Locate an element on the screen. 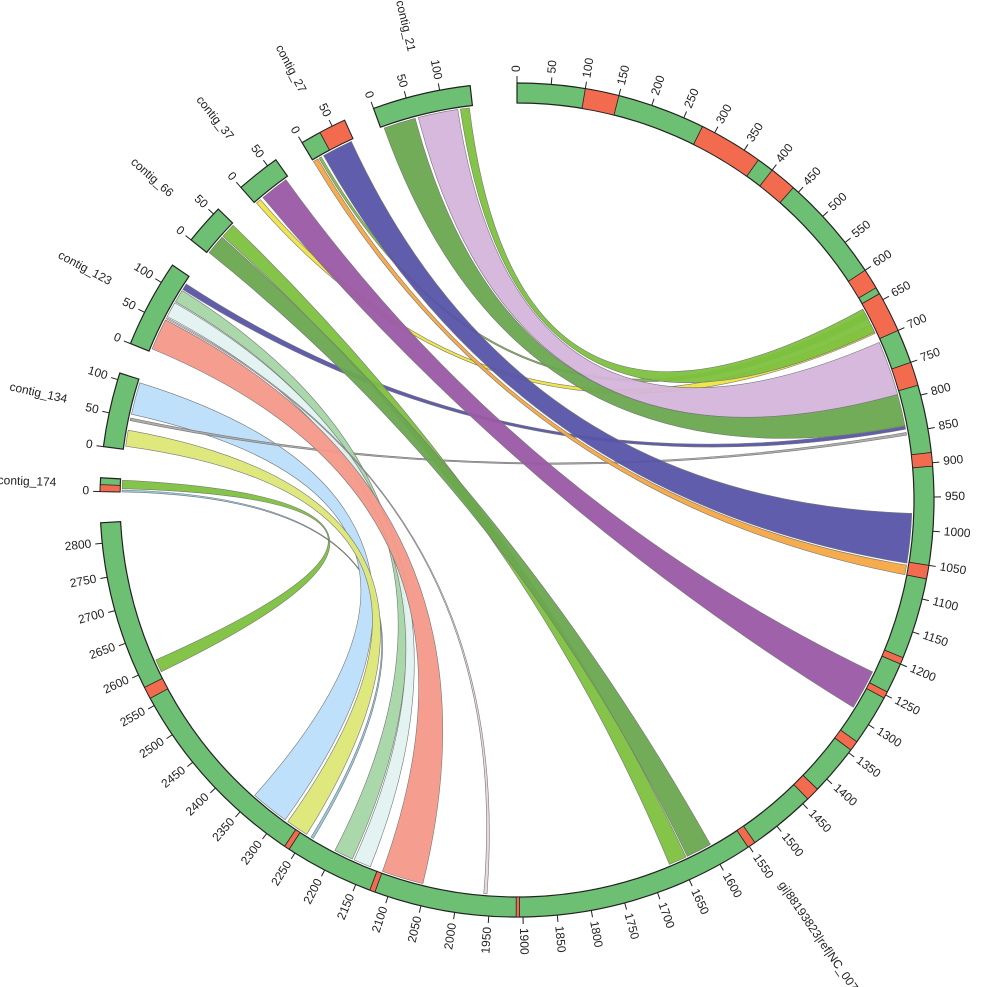 The width and height of the screenshot is (1000, 987). tick-label: 1750 is located at coordinates (632, 926).